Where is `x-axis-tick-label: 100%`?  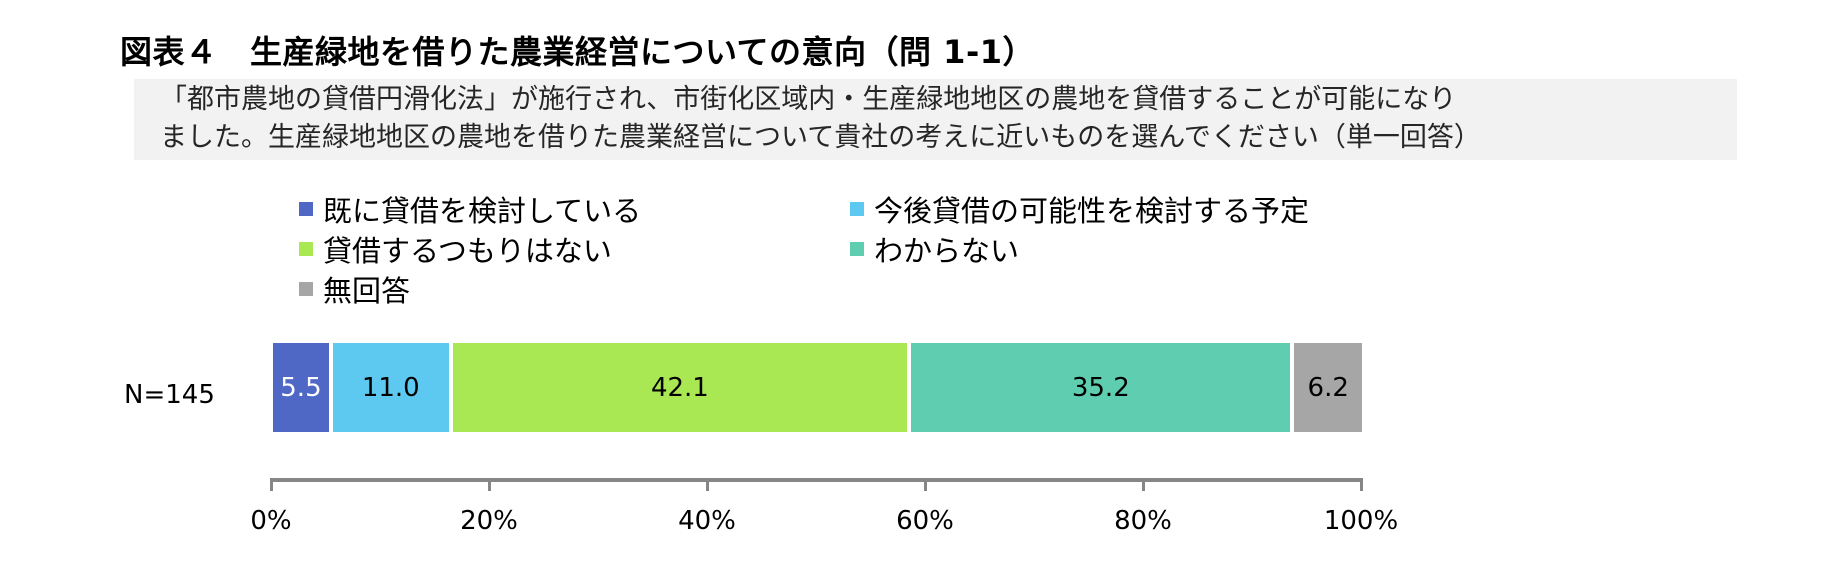 x-axis-tick-label: 100% is located at coordinates (1361, 521).